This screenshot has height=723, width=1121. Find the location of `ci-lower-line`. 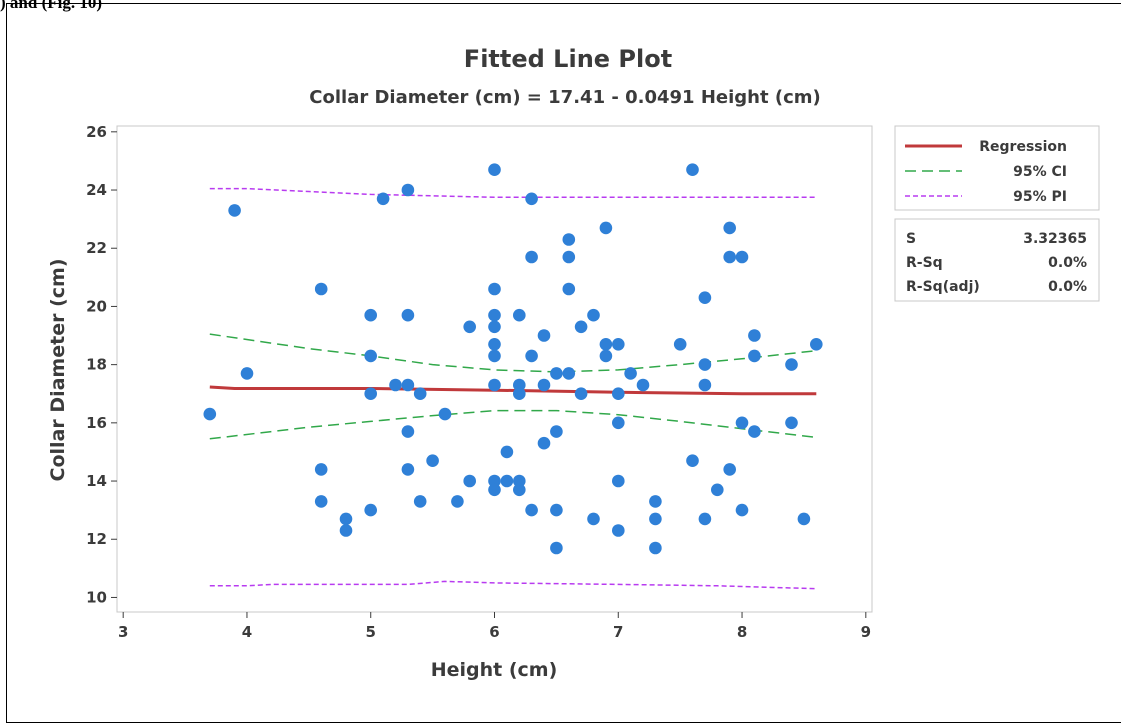

ci-lower-line is located at coordinates (513, 424).